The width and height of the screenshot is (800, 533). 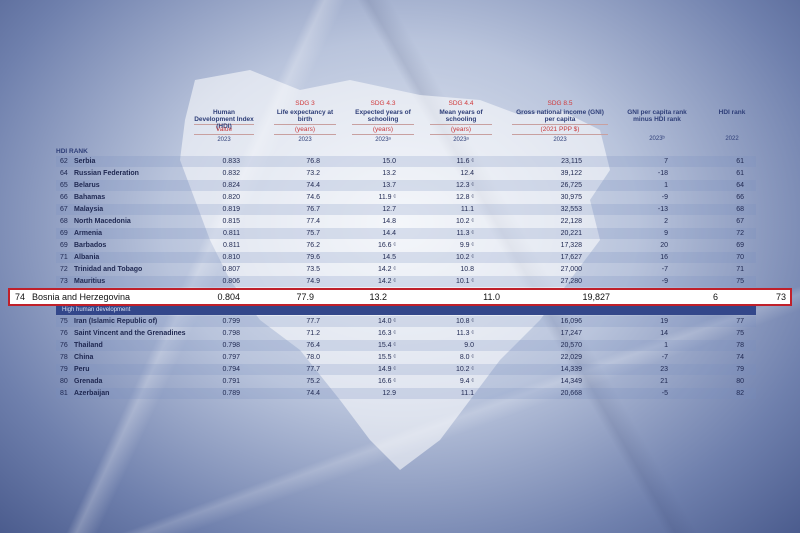 What do you see at coordinates (560, 103) in the screenshot?
I see `header-sdg: SDG 8.5` at bounding box center [560, 103].